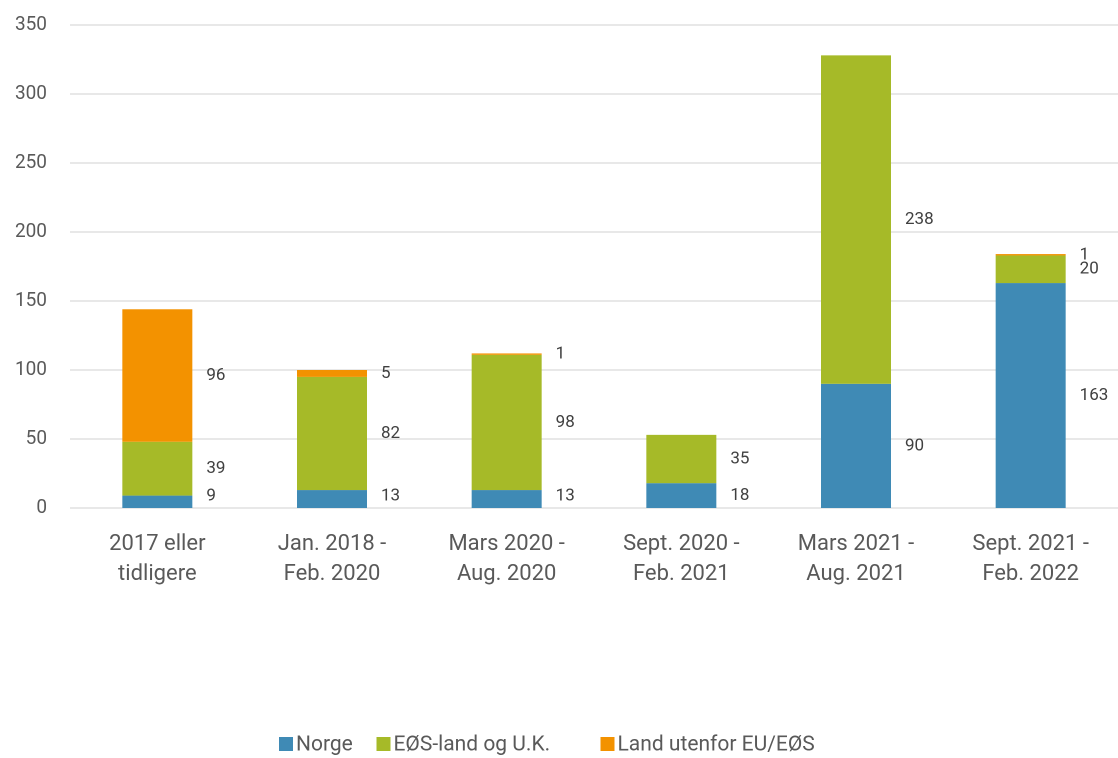  I want to click on data-label: 35, so click(739, 458).